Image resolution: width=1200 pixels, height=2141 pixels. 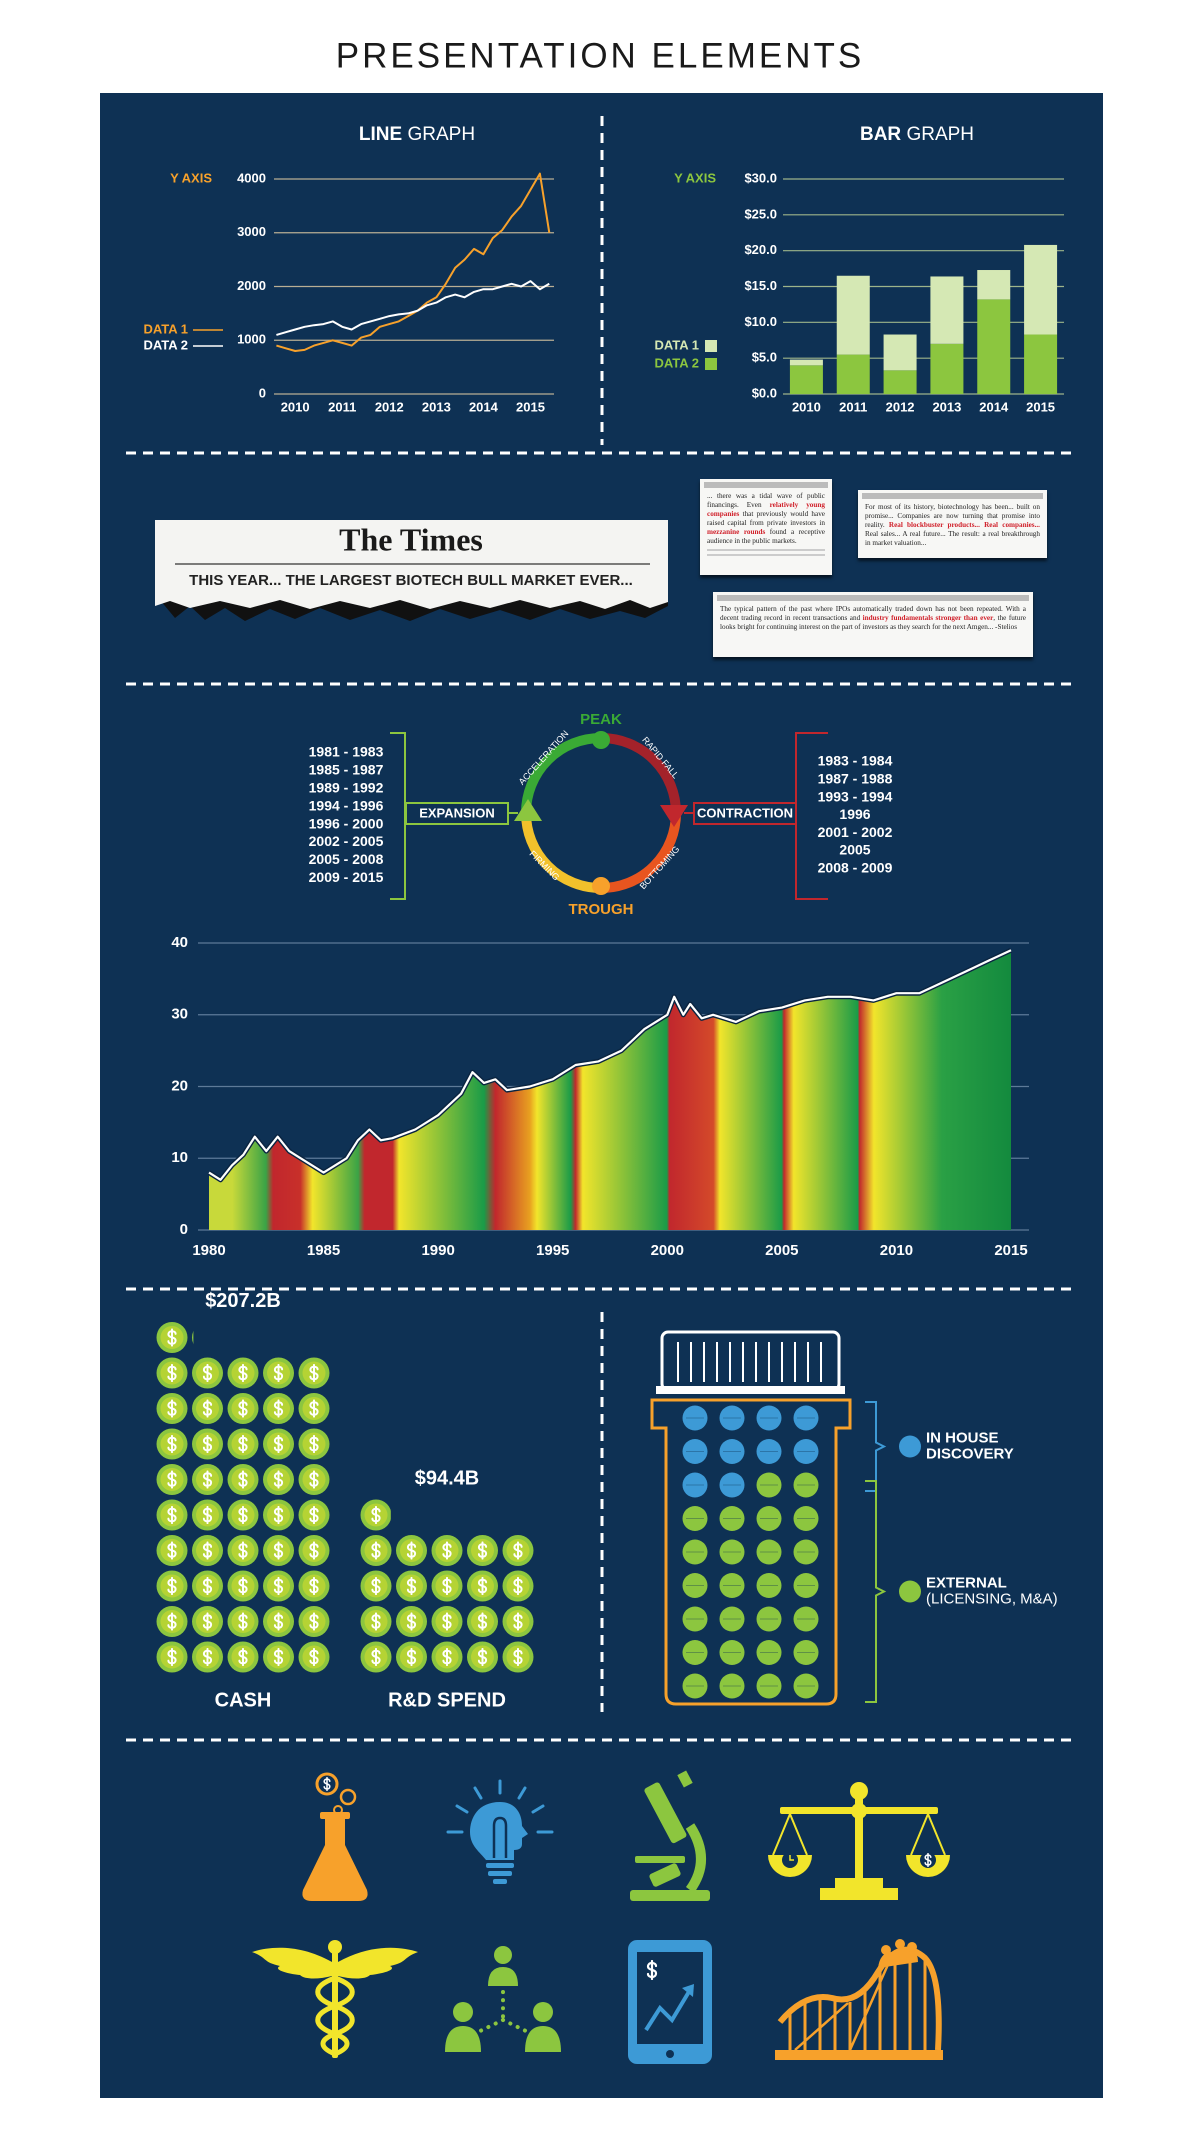 I want to click on y-axis-label: Y AXIS, so click(x=695, y=177).